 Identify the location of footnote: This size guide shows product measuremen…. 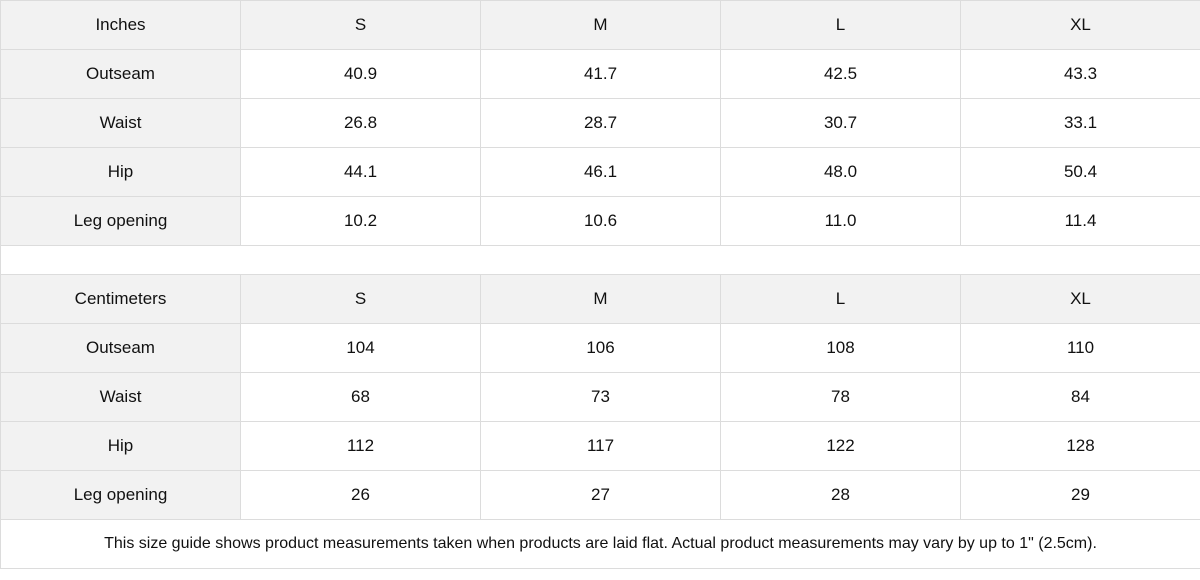
(600, 544).